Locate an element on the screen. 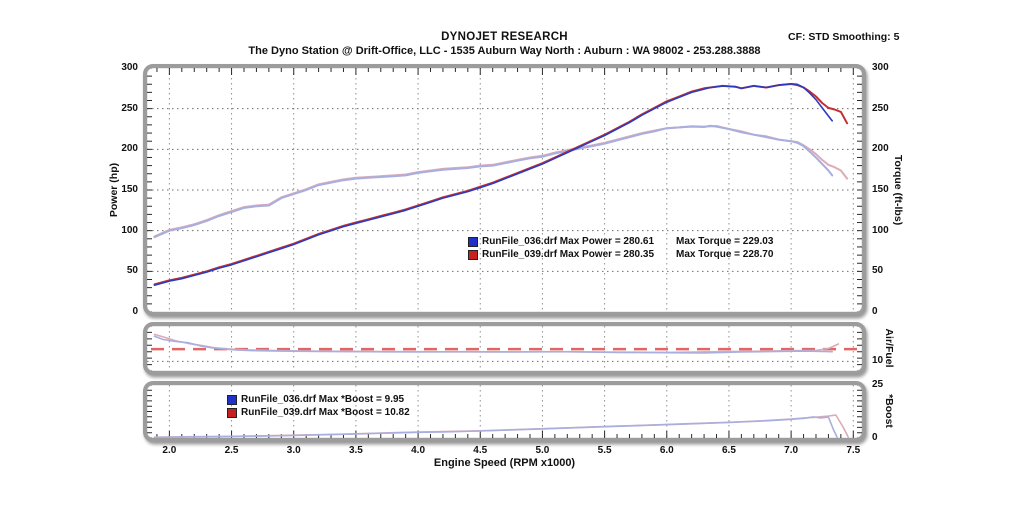  boost-panel is located at coordinates (504, 411).